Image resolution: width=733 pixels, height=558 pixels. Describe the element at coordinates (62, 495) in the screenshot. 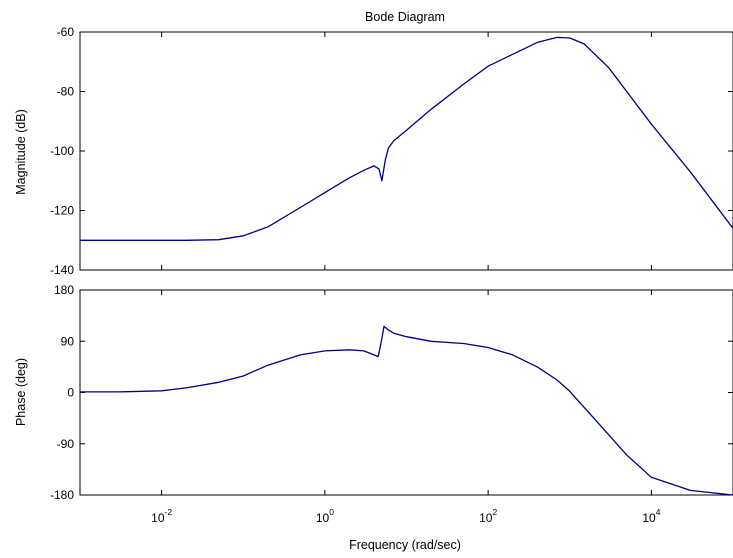

I see `phase-y-tick-label: -180` at that location.